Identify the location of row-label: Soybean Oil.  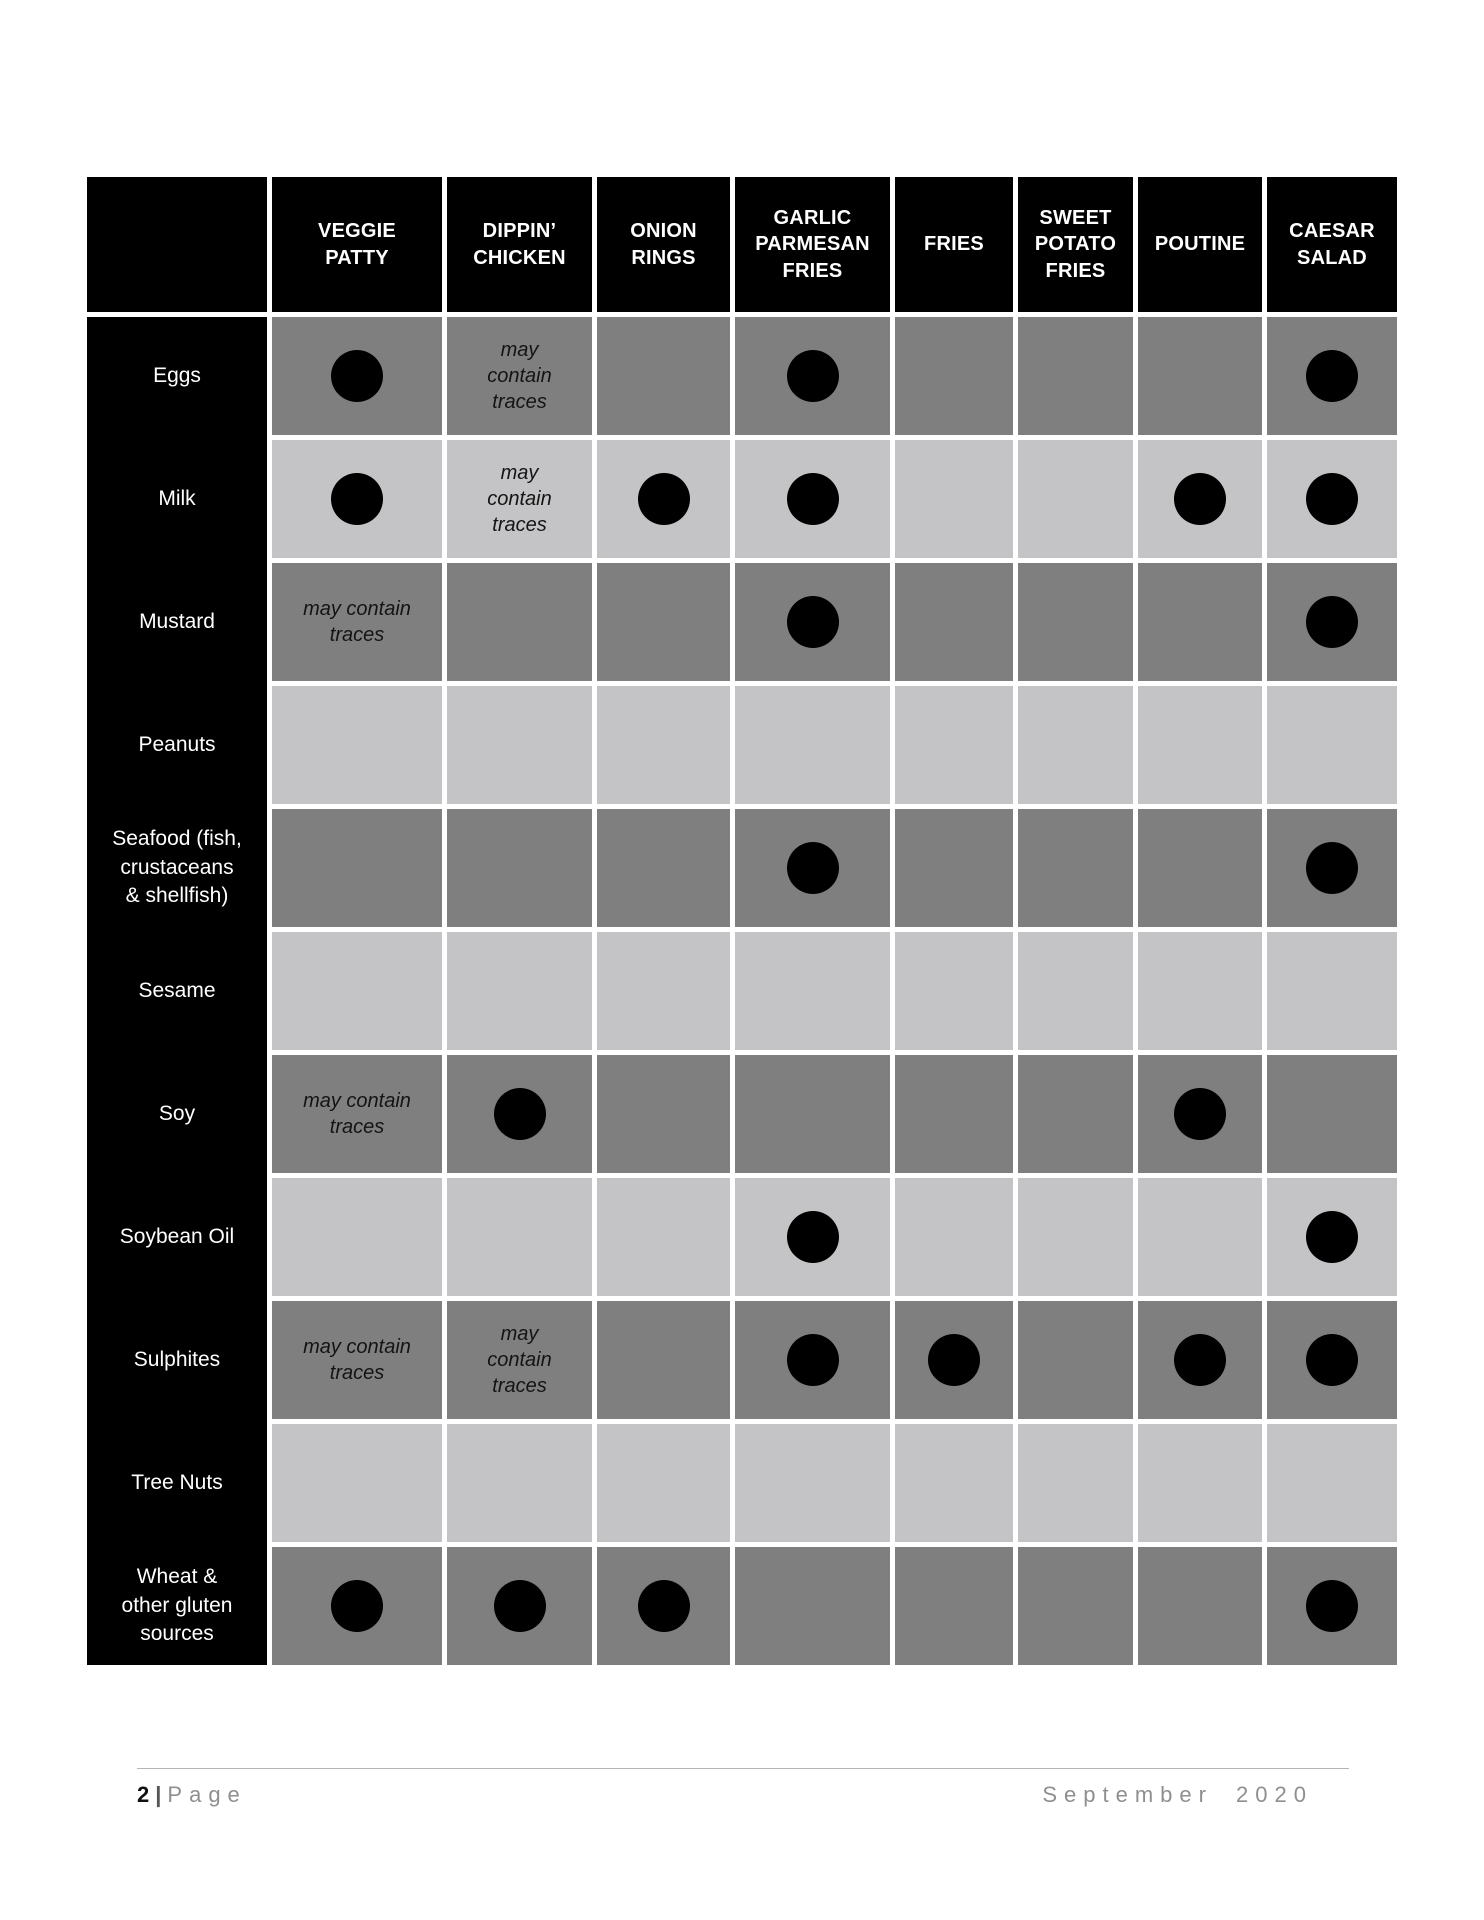
(177, 1239).